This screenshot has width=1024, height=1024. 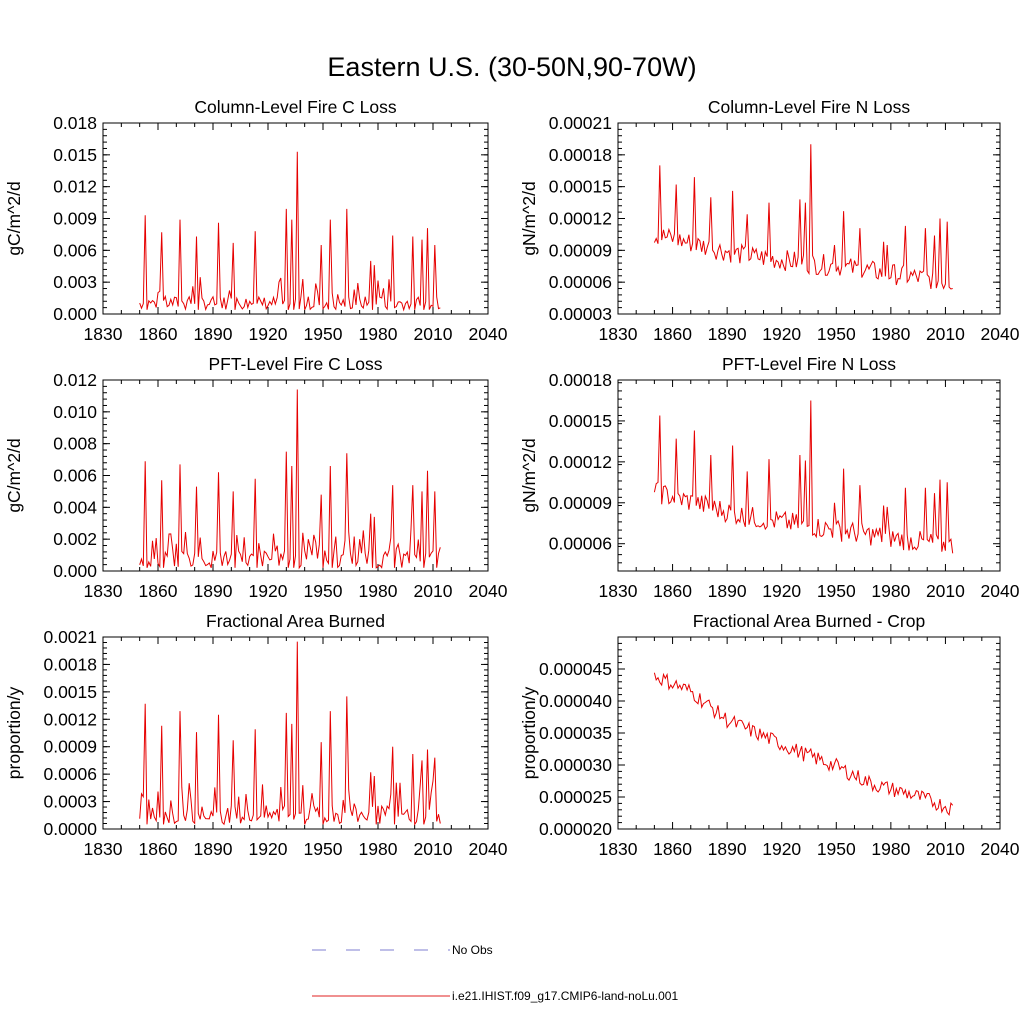 I want to click on legend-label-no-obs: No Obs, so click(x=472, y=950).